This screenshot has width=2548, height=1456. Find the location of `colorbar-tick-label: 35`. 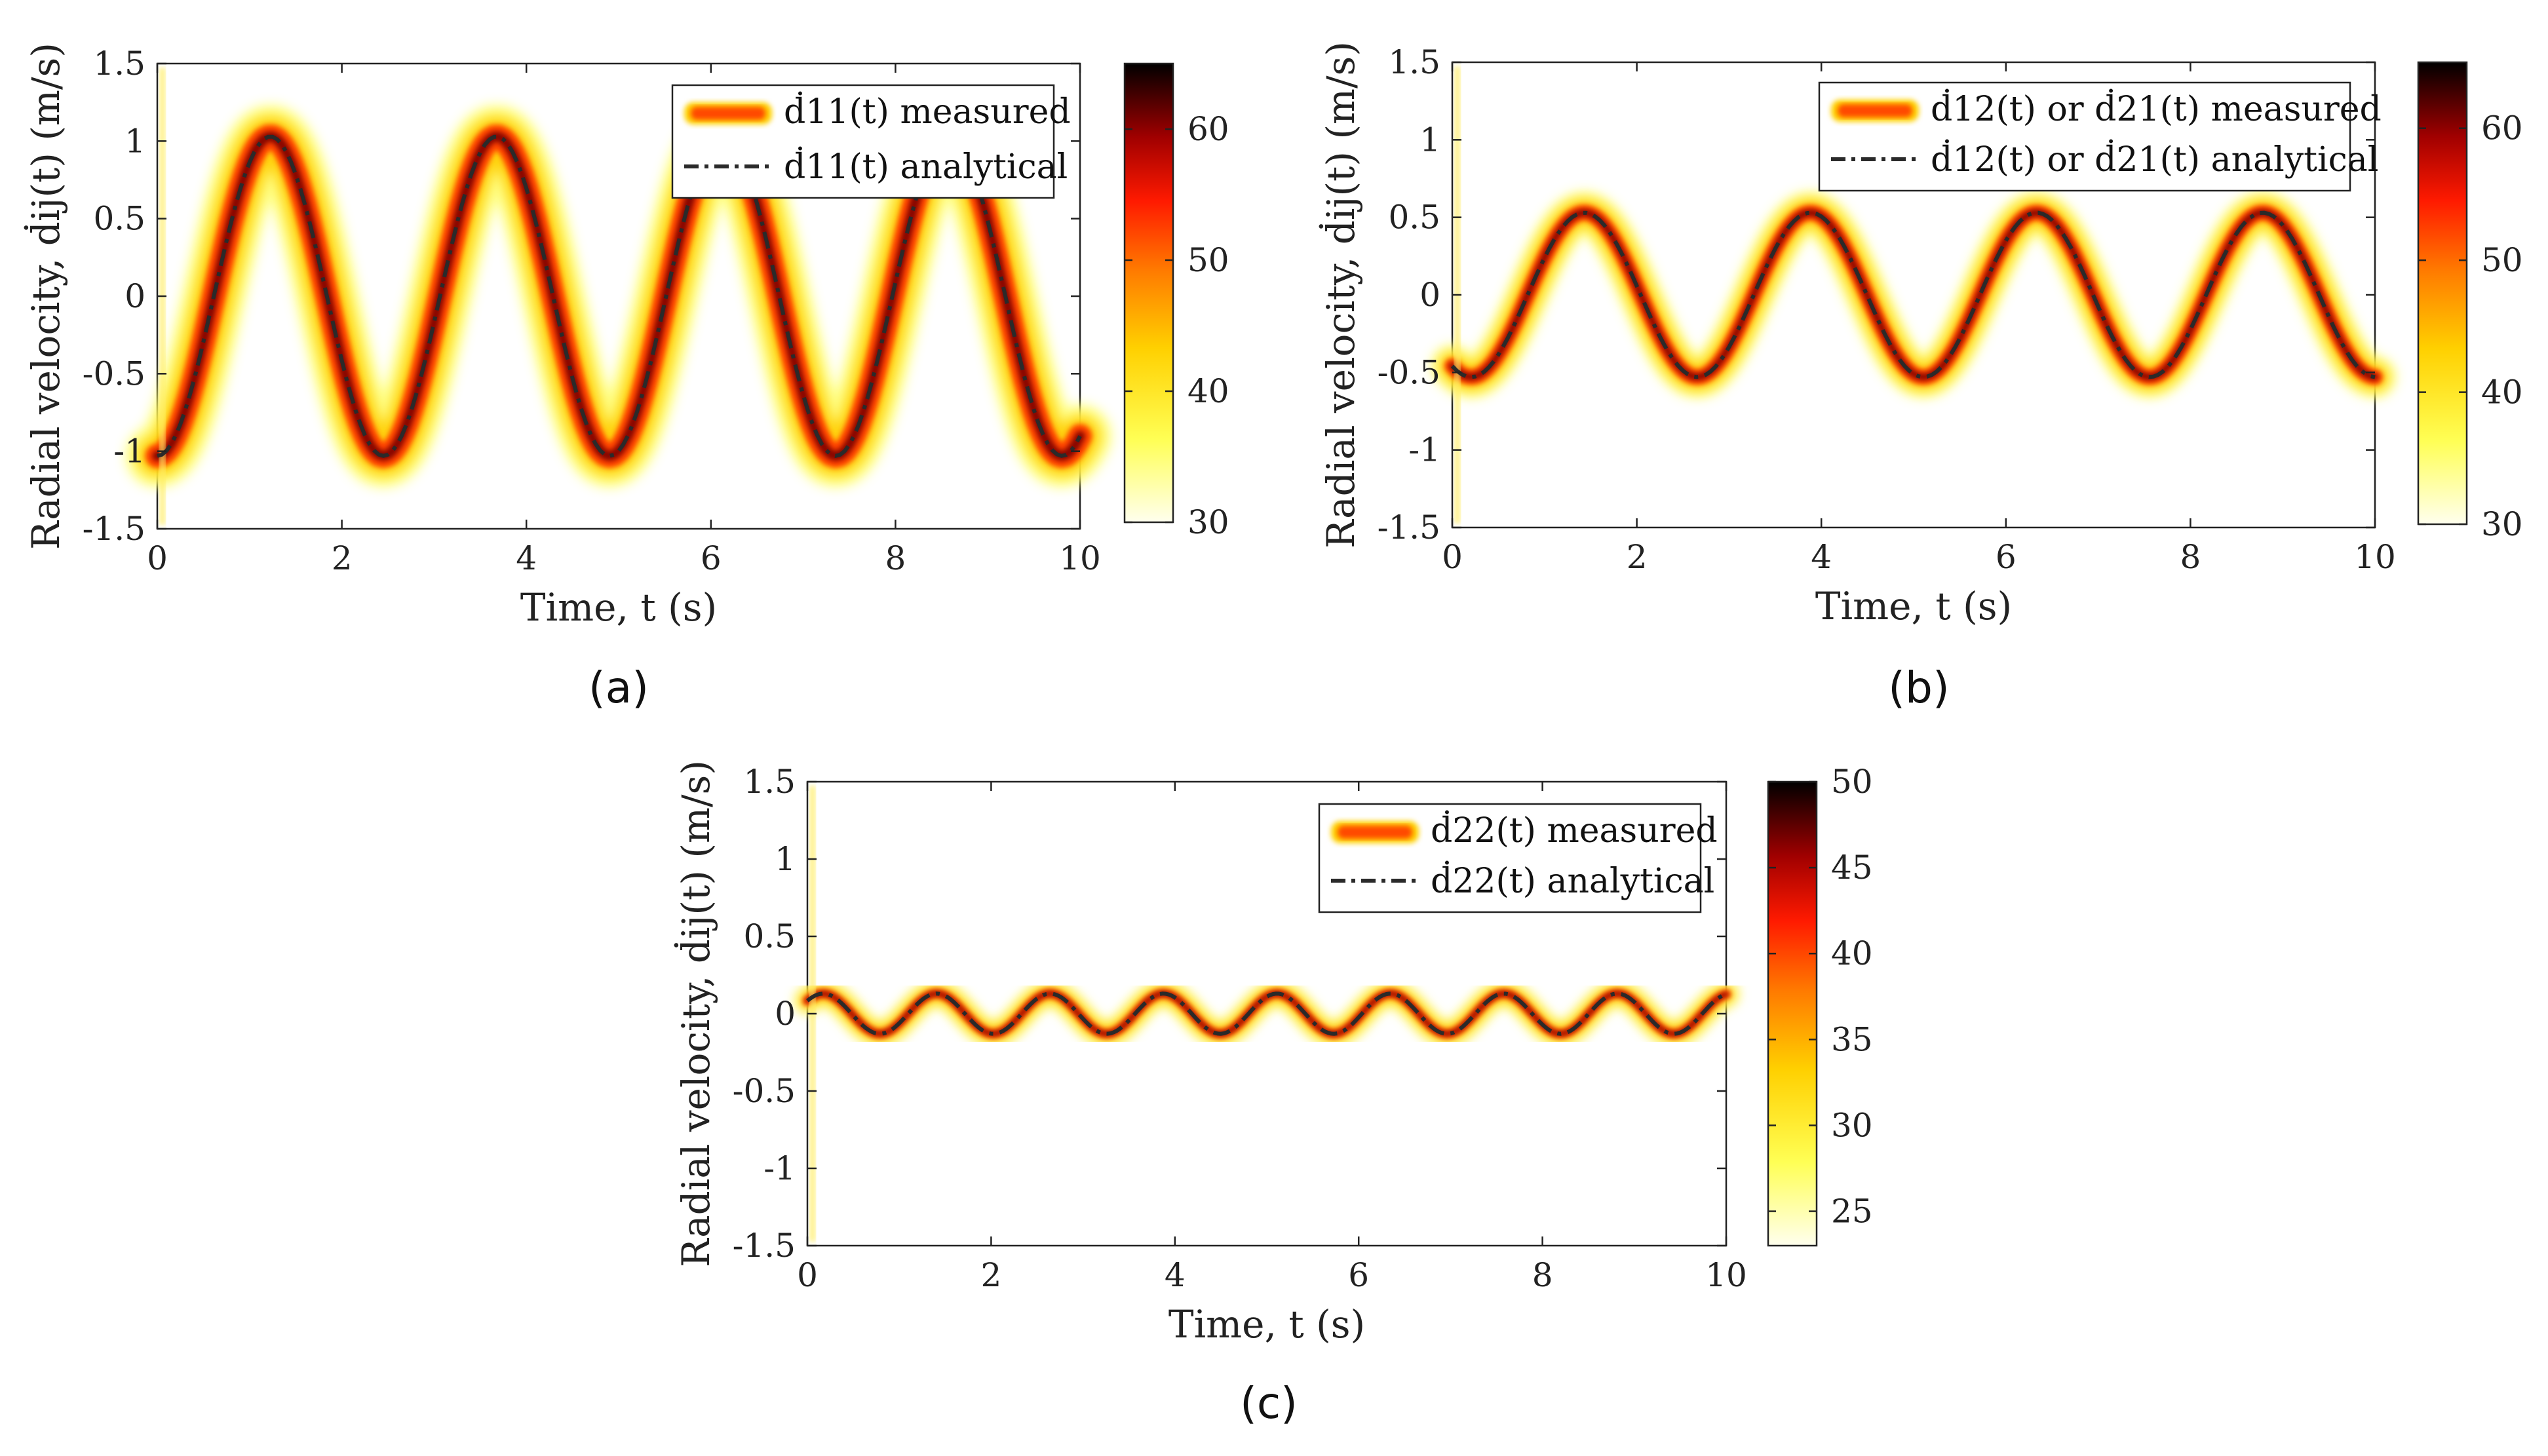

colorbar-tick-label: 35 is located at coordinates (1852, 1039).